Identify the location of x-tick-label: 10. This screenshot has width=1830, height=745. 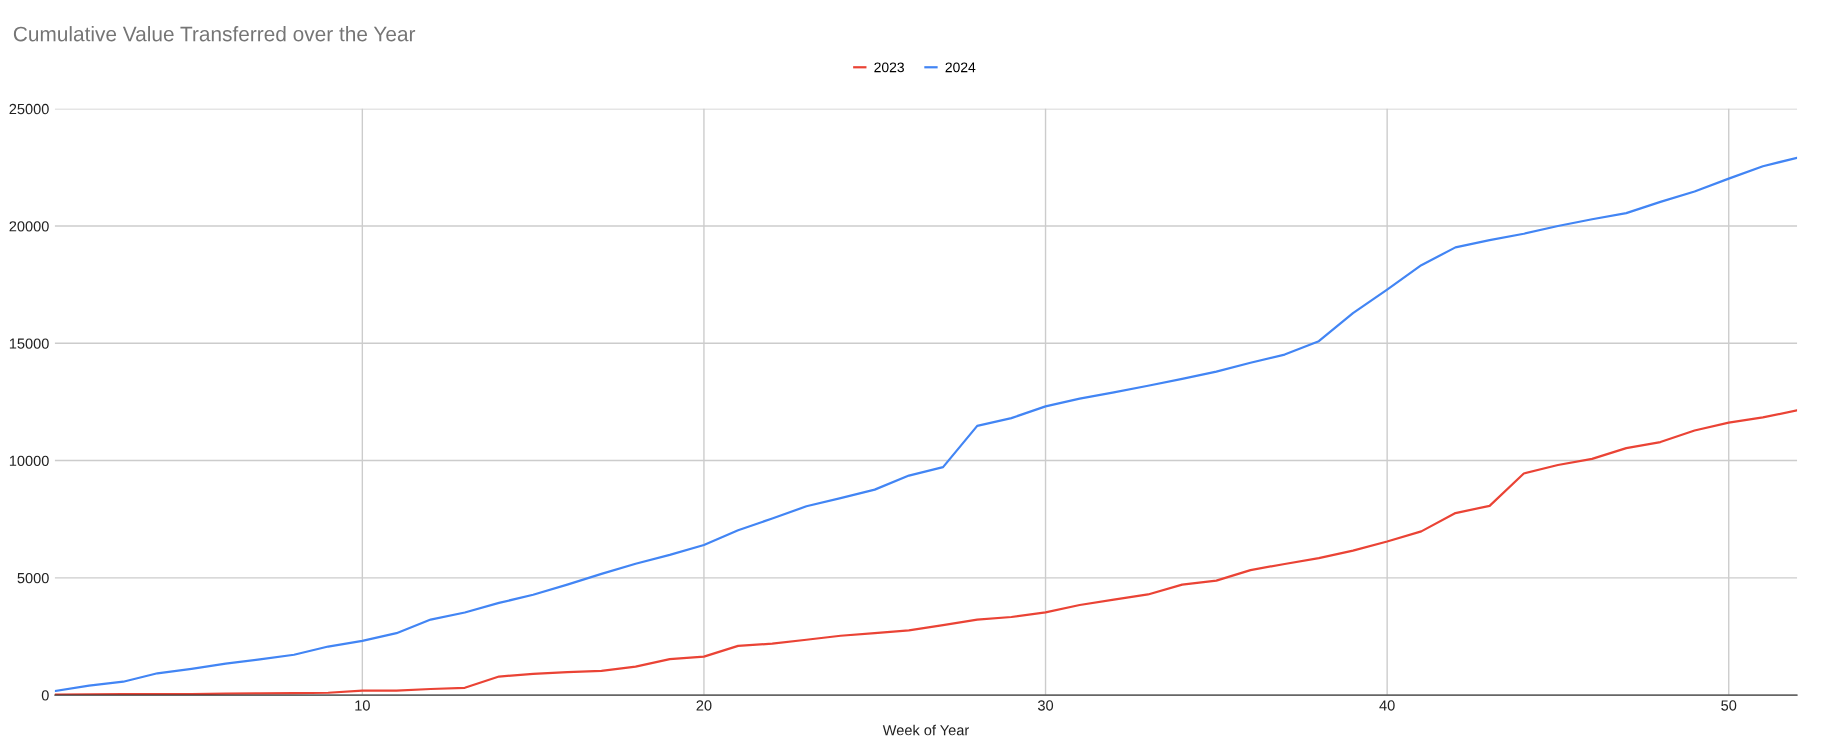
(362, 705).